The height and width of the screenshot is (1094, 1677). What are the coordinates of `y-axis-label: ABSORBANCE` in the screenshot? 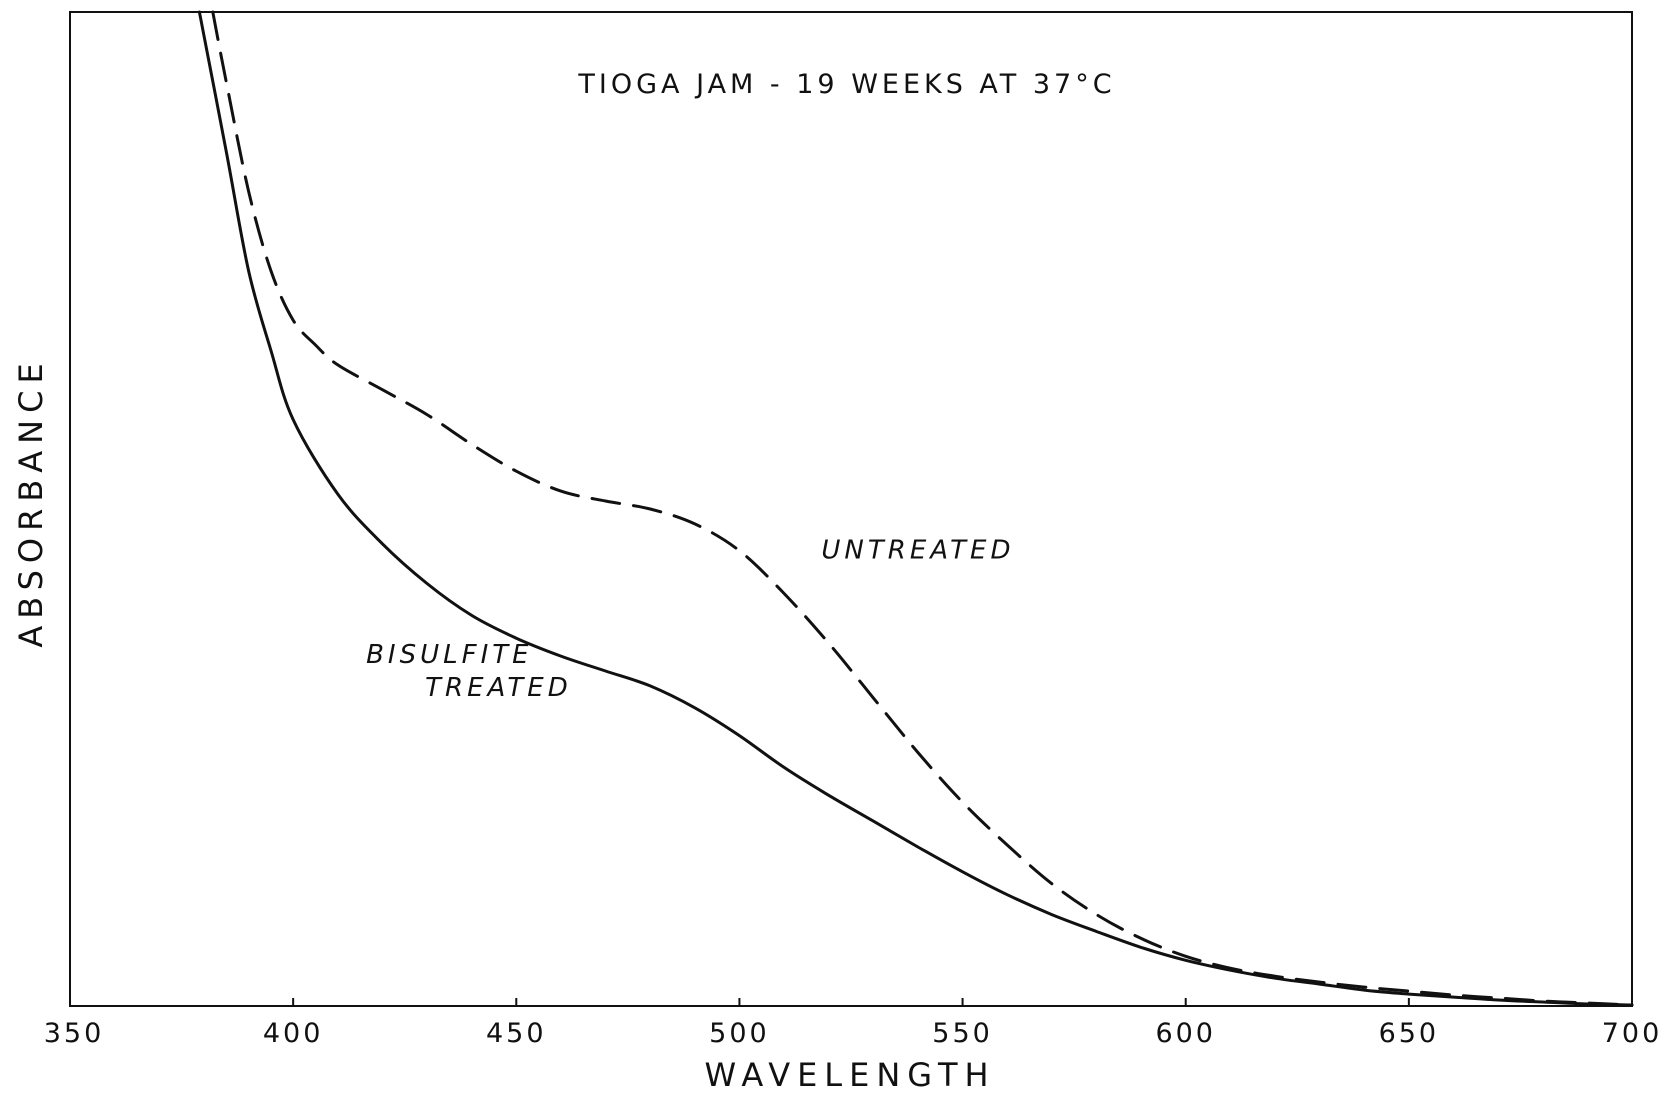 It's located at (31, 501).